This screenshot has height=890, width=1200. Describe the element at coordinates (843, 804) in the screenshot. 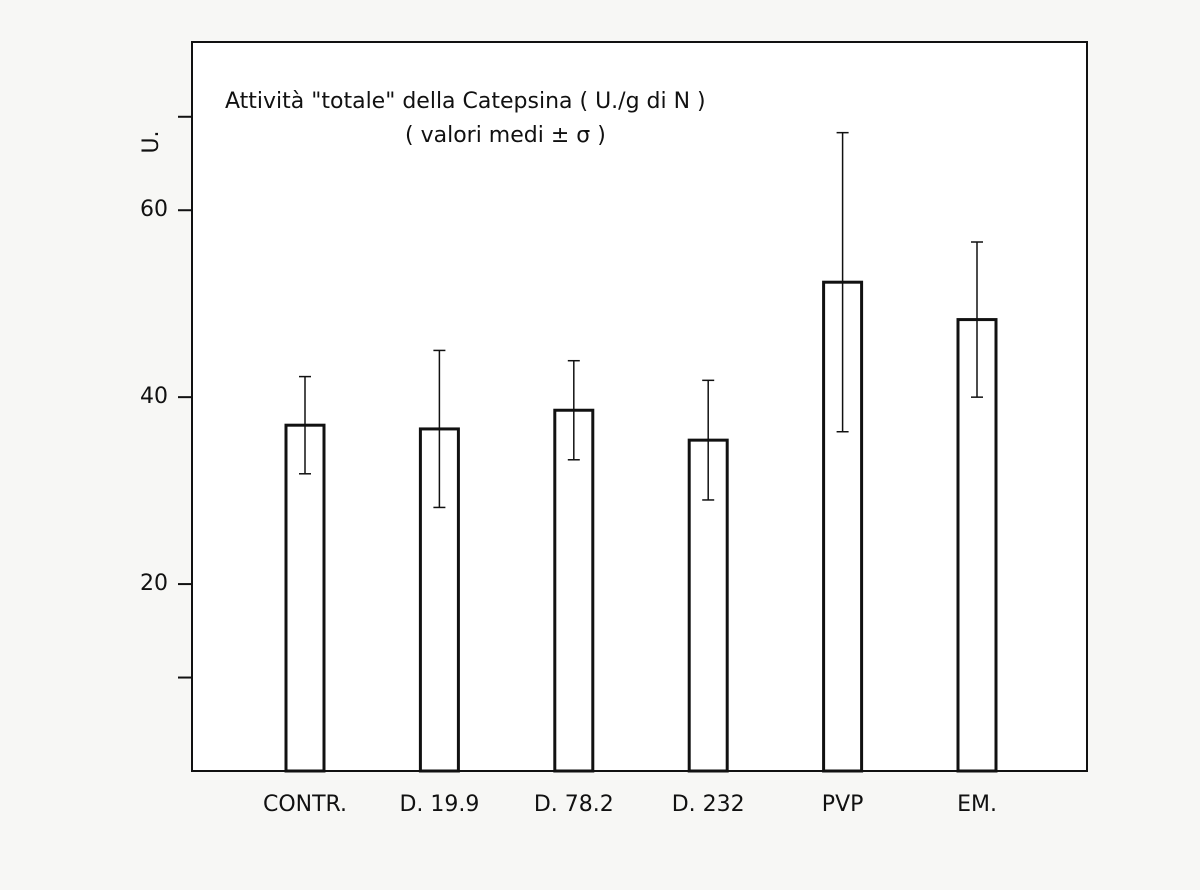

I see `x-tick-label: PVP` at that location.